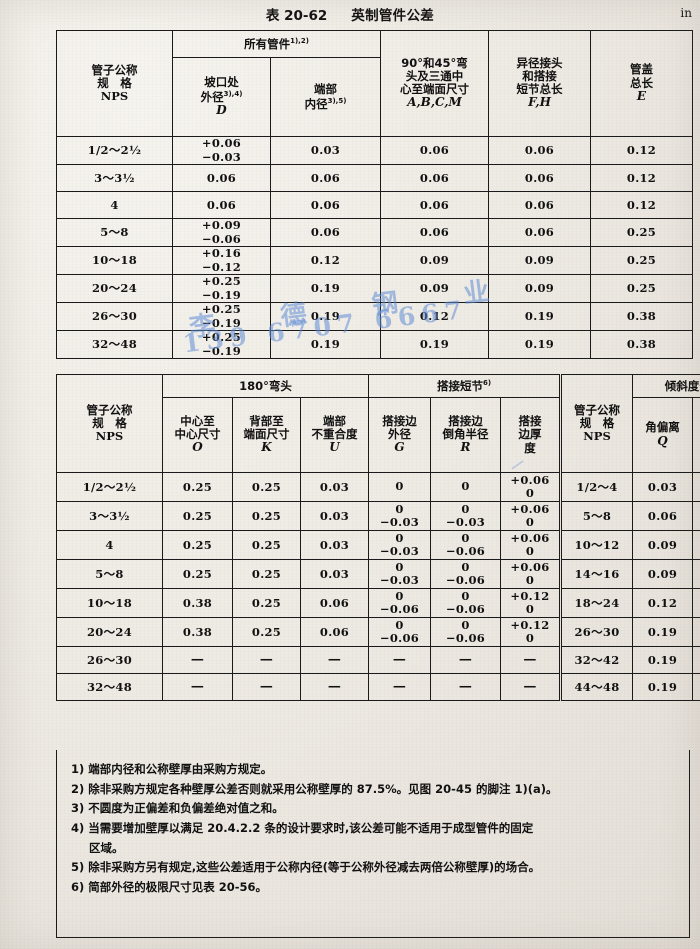  Describe the element at coordinates (221, 97) in the screenshot. I see `header-bevel-od: 坡口处 外径3),4) D` at that location.